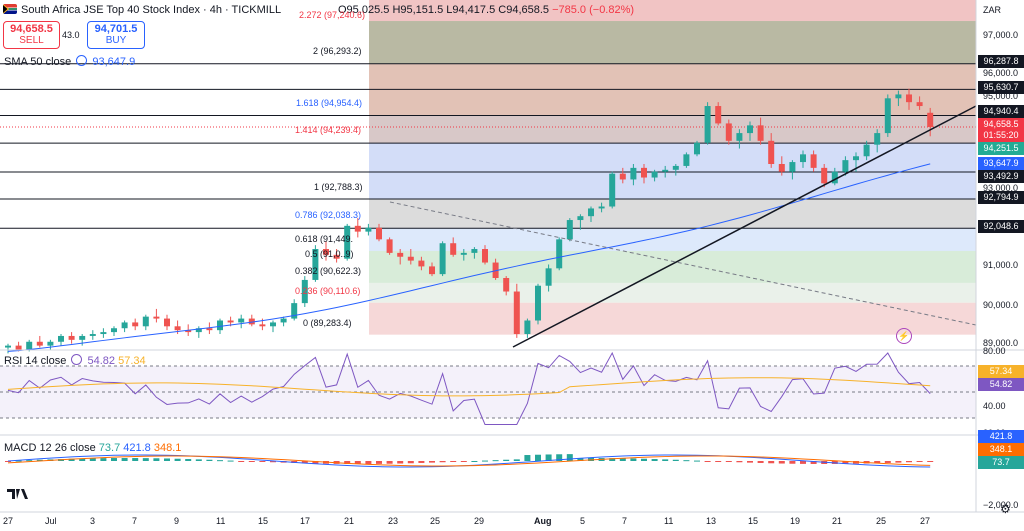 The width and height of the screenshot is (1024, 531). What do you see at coordinates (1001, 371) in the screenshot?
I see `rsi-price-label: 57.34` at bounding box center [1001, 371].